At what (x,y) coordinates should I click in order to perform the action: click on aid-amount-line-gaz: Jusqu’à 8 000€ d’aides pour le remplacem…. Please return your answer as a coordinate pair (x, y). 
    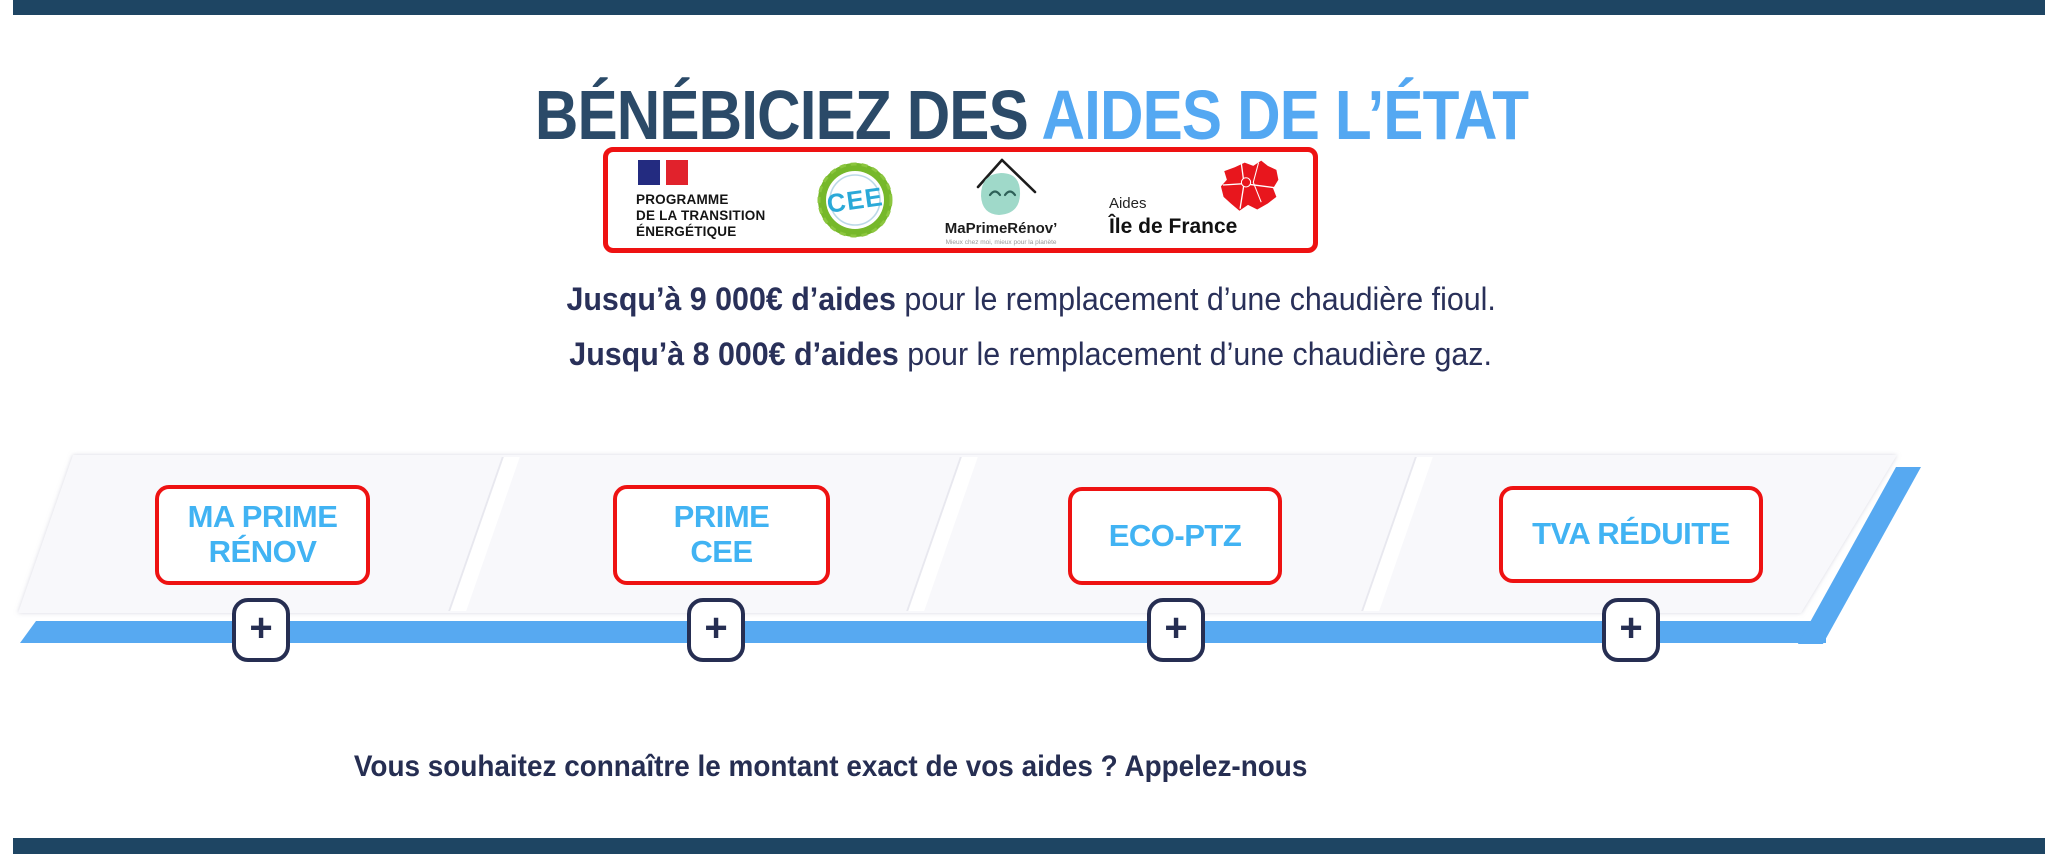
    Looking at the image, I should click on (1031, 354).